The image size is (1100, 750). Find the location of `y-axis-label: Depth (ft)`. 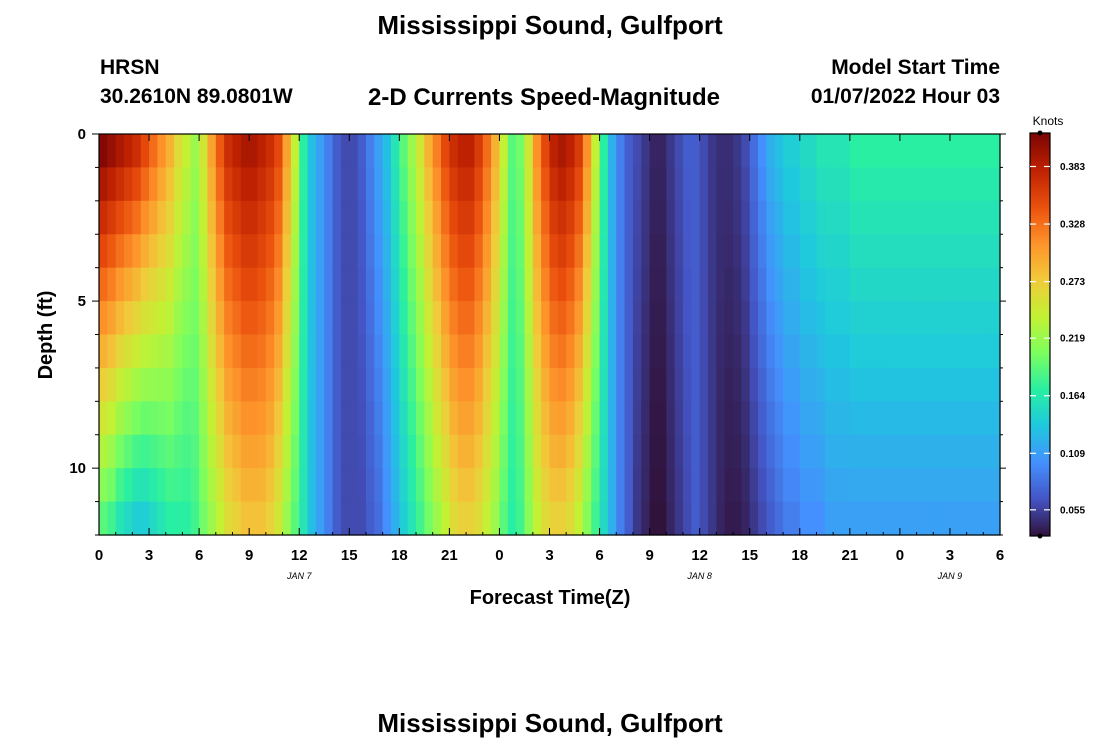

y-axis-label: Depth (ft) is located at coordinates (46, 335).